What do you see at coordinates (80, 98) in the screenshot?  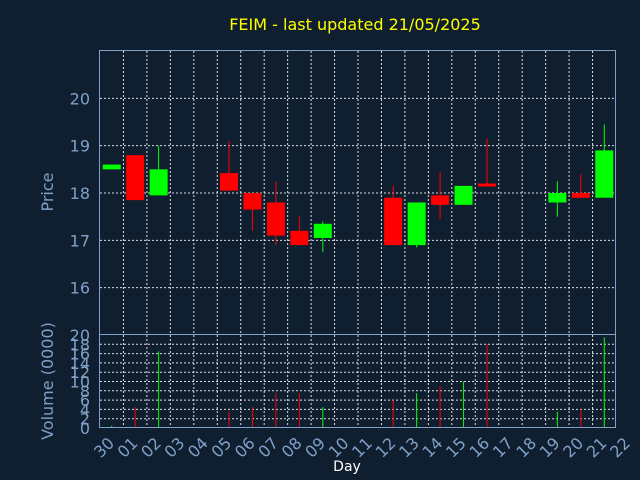 I see `price-tick-label: 20` at bounding box center [80, 98].